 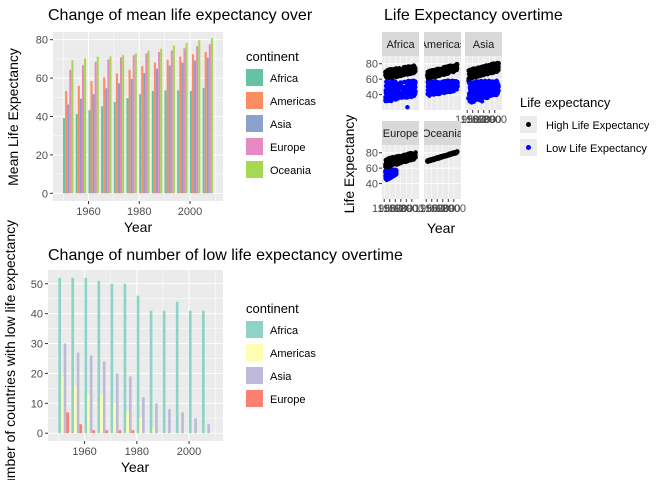 What do you see at coordinates (254, 329) in the screenshot?
I see `legend-key-africa` at bounding box center [254, 329].